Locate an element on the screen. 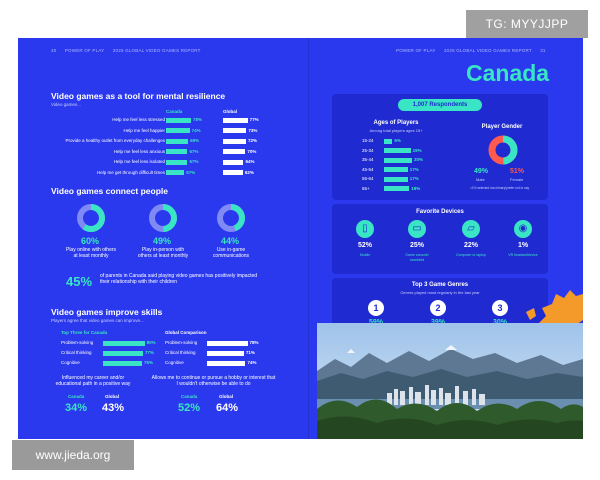  mental-row: Help me feel happier 74% 73% is located at coordinates (163, 131).